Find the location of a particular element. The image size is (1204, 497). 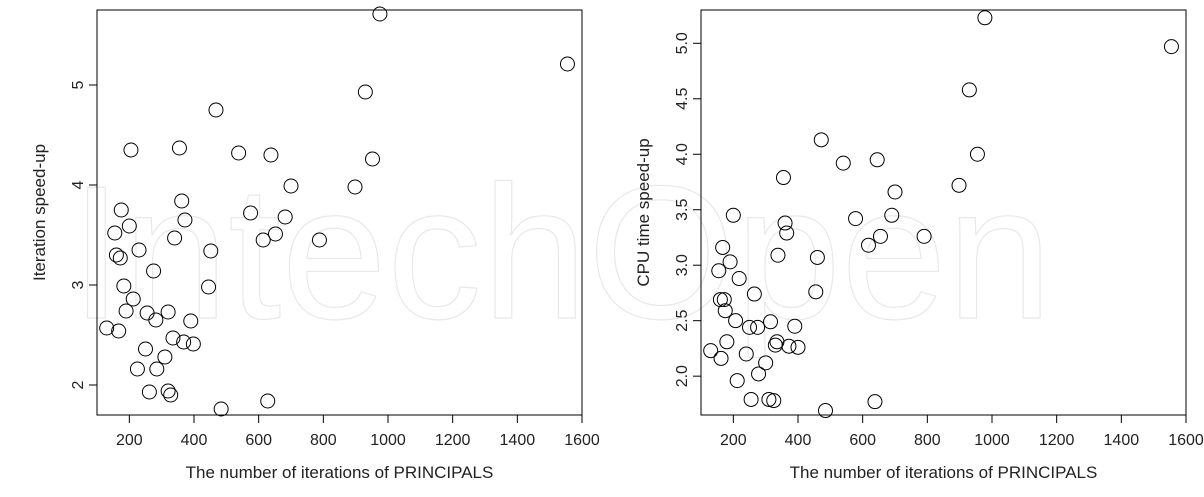

x-tick-label: 600 is located at coordinates (862, 440).